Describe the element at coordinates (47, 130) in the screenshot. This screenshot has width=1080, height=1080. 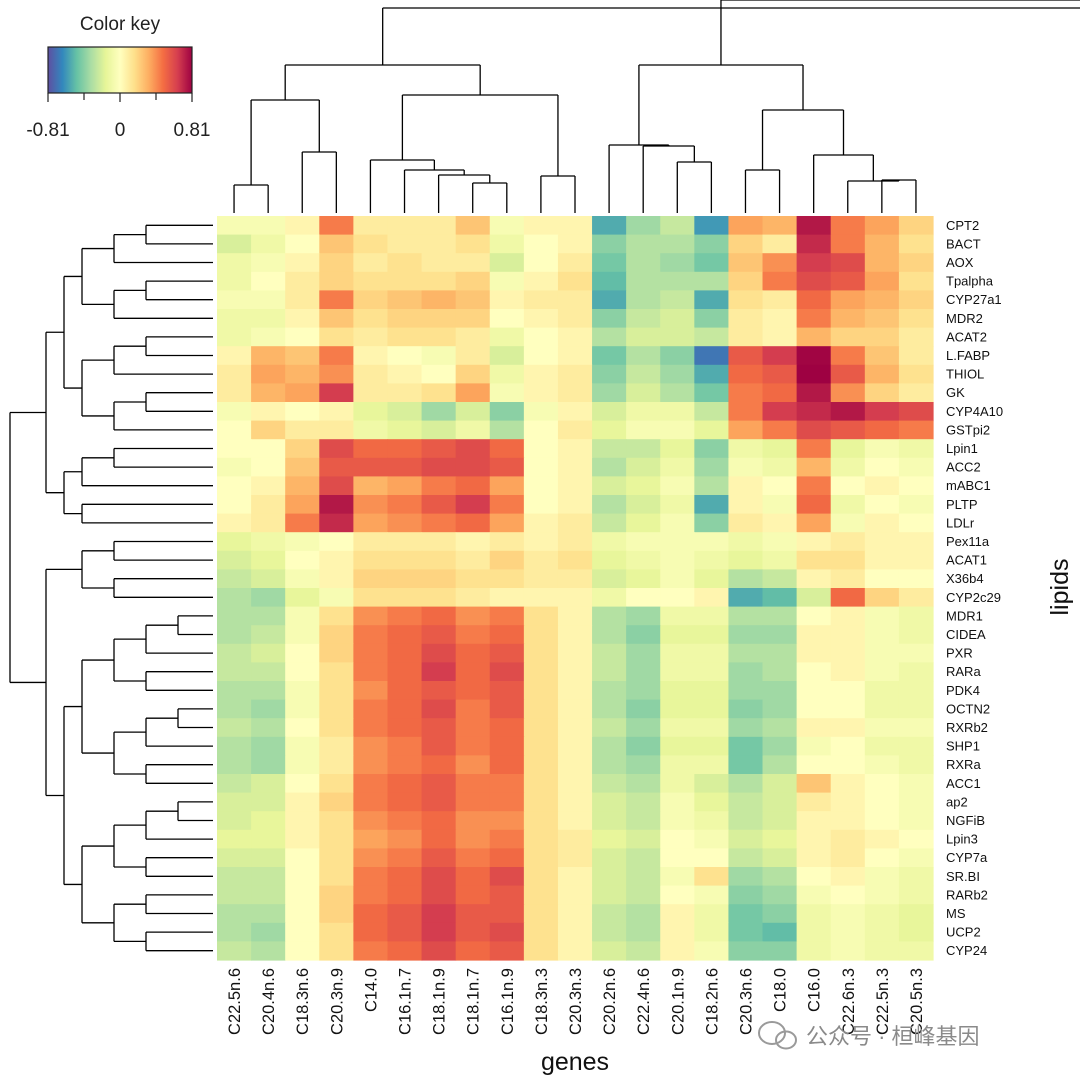
I see `color-key-tick-min: -0.81` at that location.